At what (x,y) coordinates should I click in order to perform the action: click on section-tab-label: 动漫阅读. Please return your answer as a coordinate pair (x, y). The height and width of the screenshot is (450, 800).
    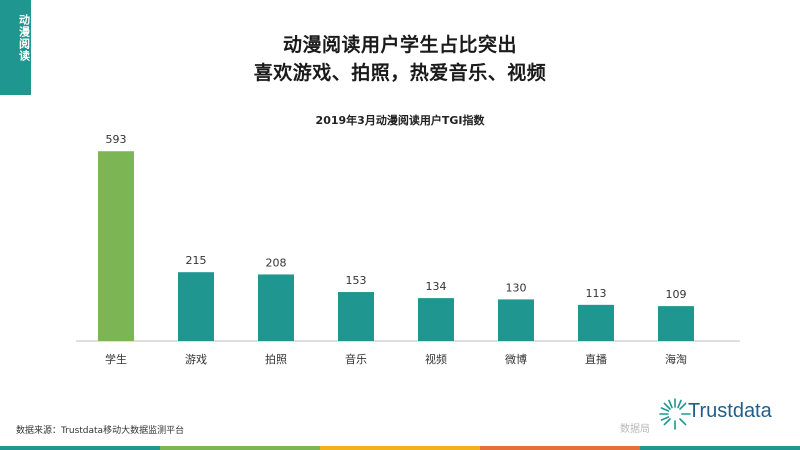
    Looking at the image, I should click on (24, 38).